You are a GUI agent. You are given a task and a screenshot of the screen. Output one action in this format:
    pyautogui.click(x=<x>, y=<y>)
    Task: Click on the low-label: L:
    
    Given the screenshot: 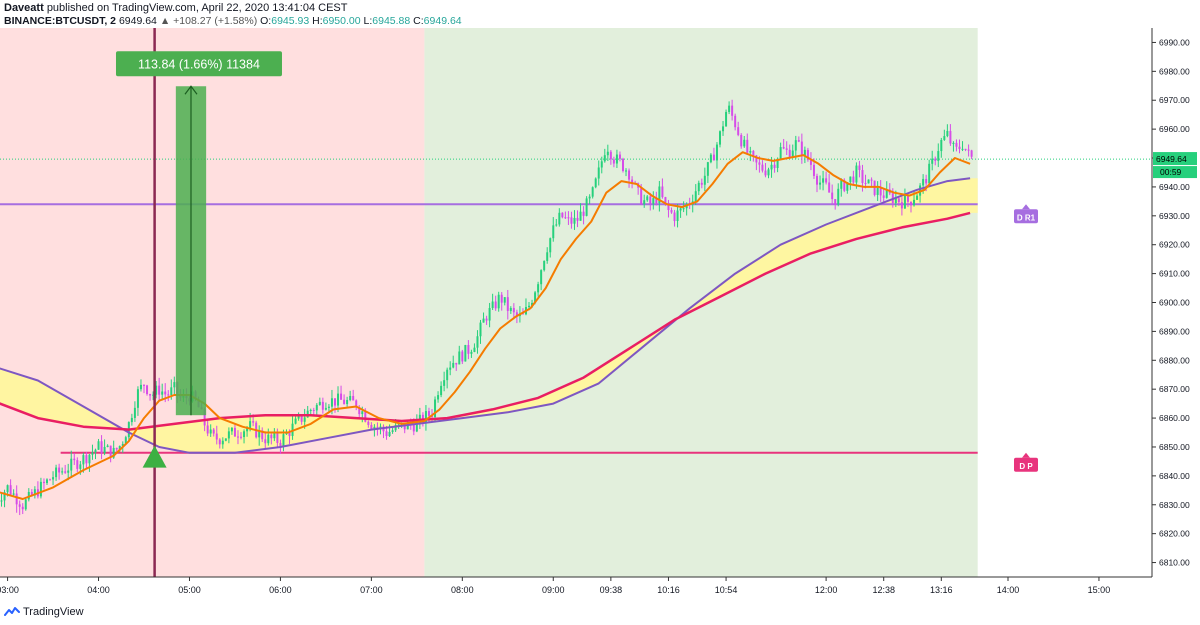 What is the action you would take?
    pyautogui.click(x=368, y=21)
    